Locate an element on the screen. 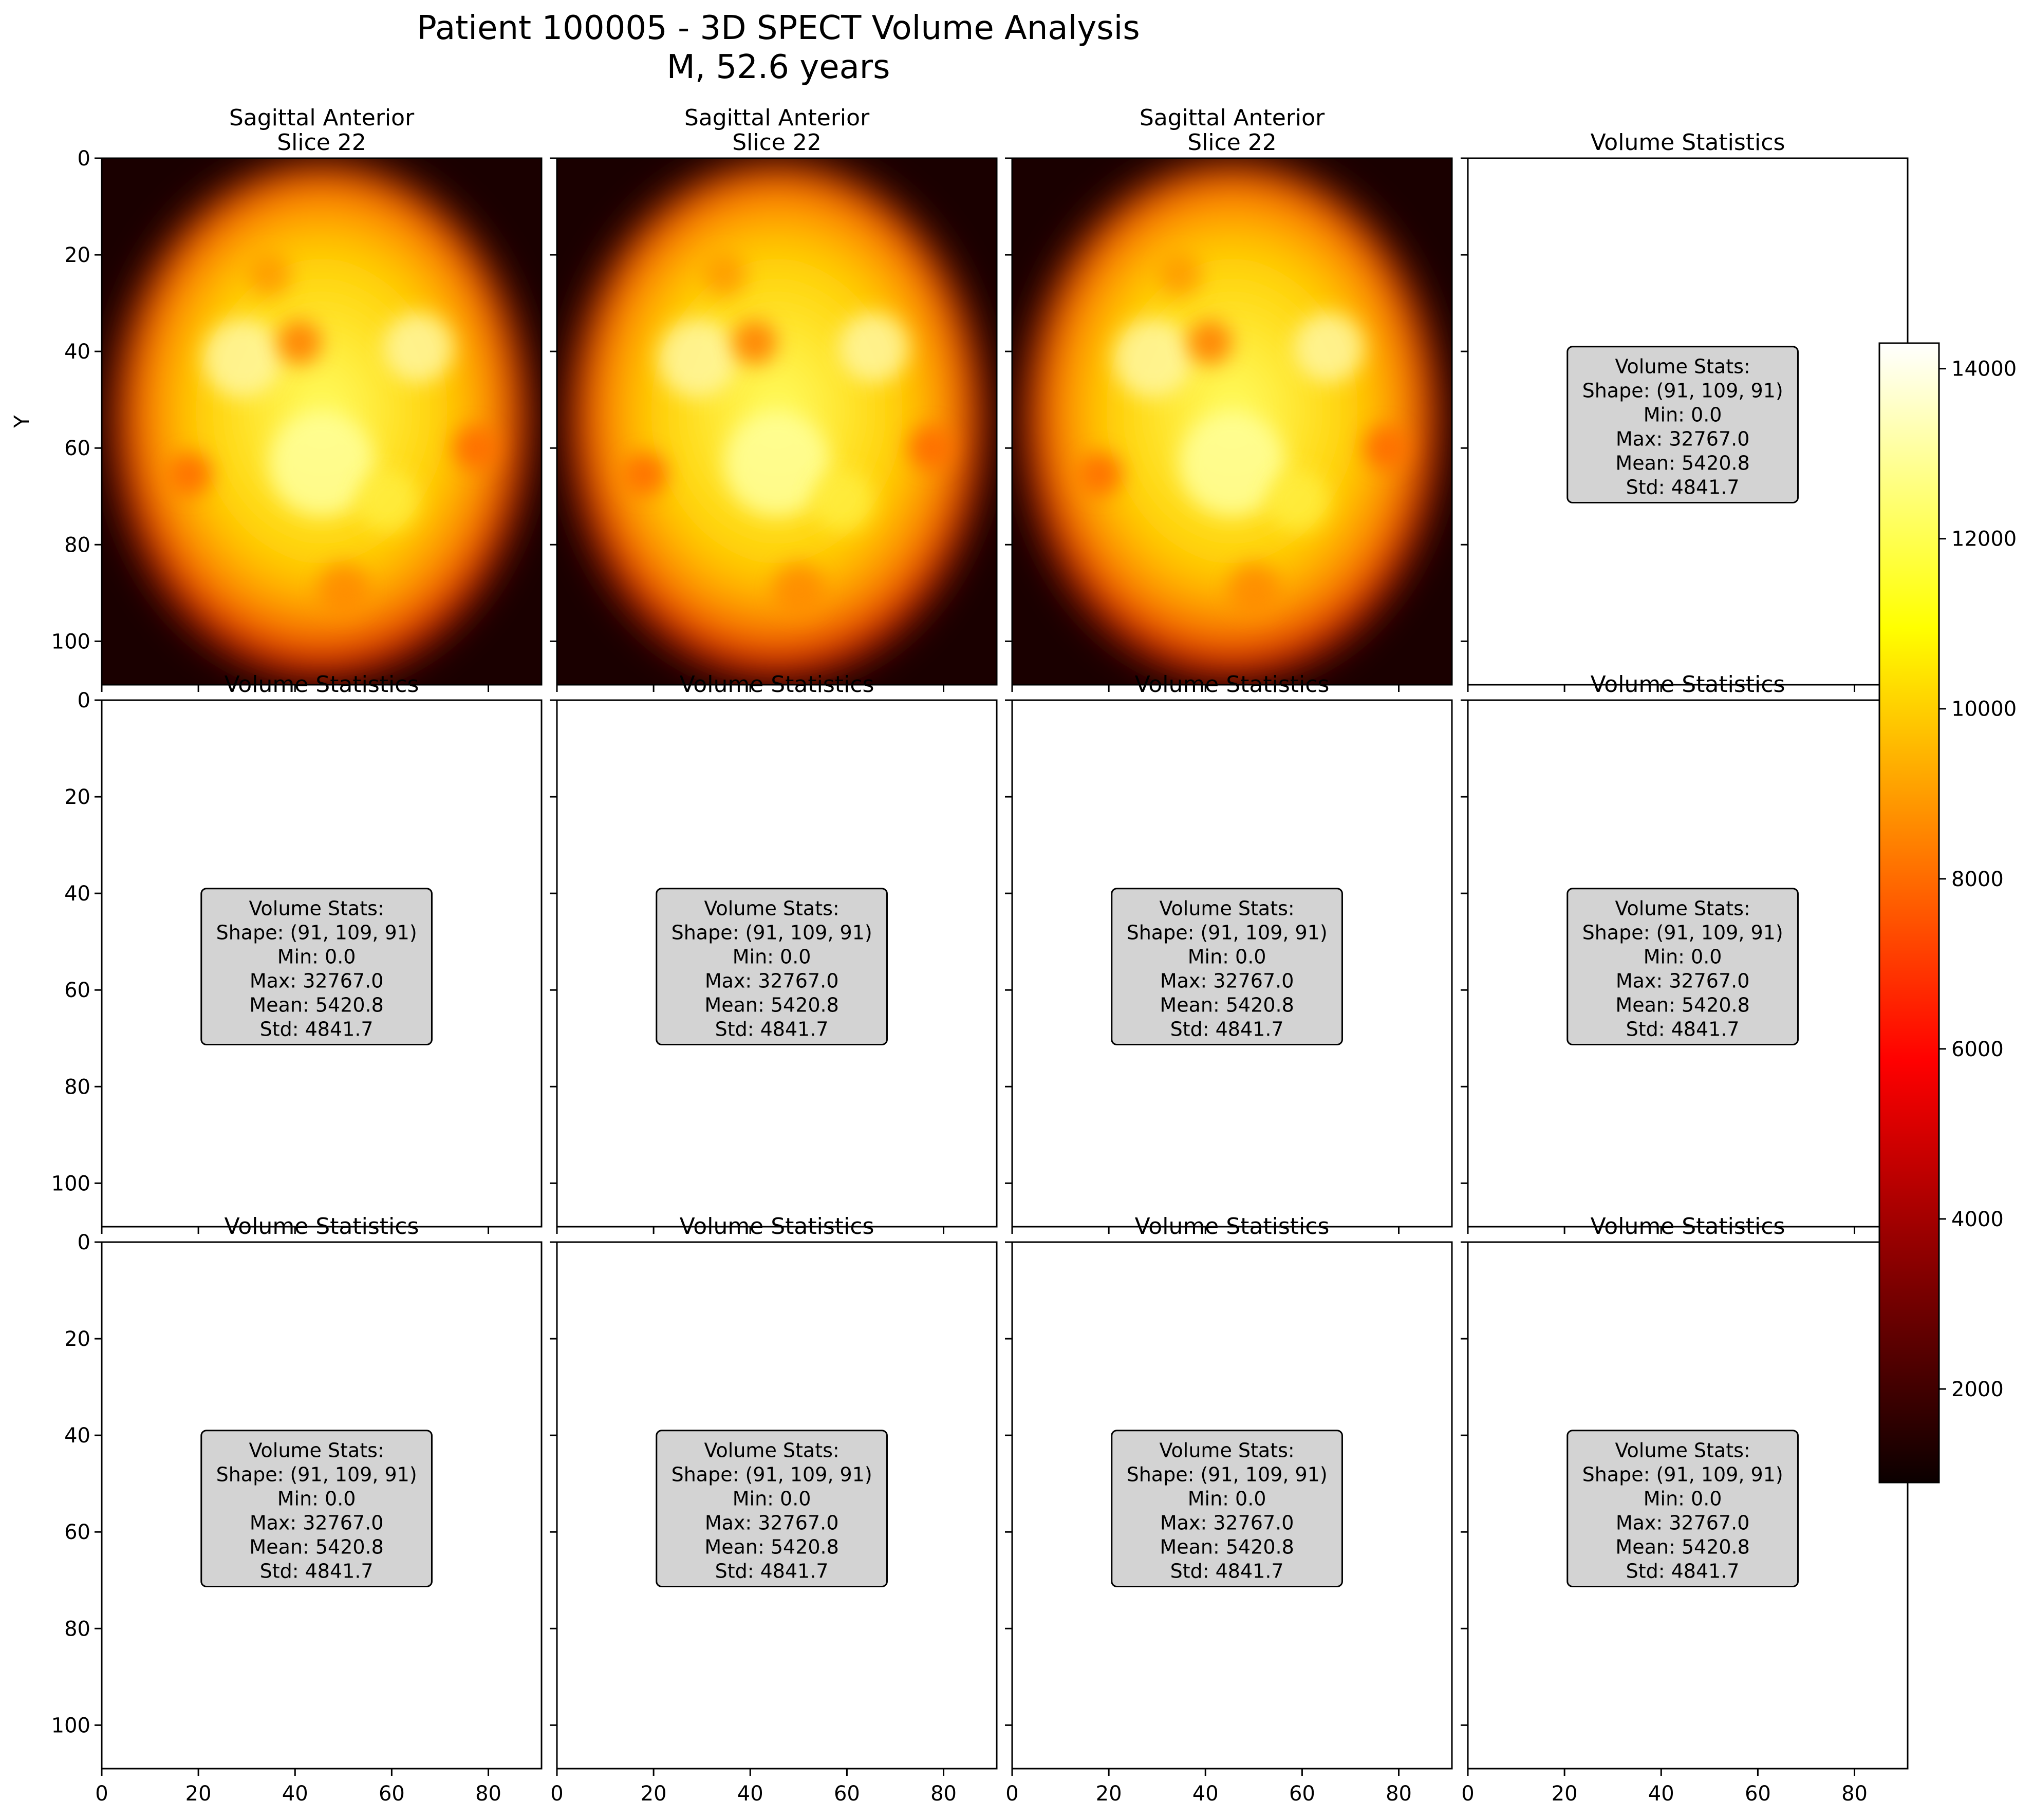  colorbar: 2000 4000 6000 8000 10000 12000 14000 is located at coordinates (1947, 913).